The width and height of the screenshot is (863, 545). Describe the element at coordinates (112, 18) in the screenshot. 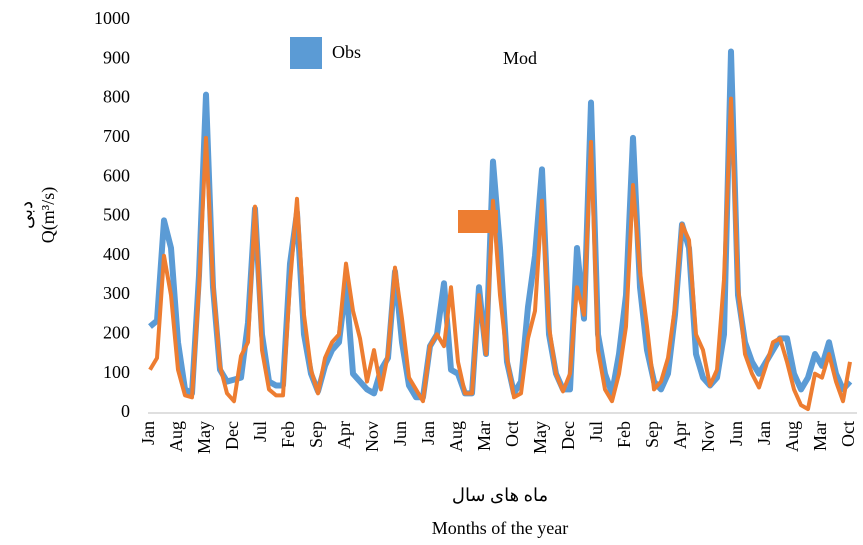

I see `y-tick-label: 1000` at that location.